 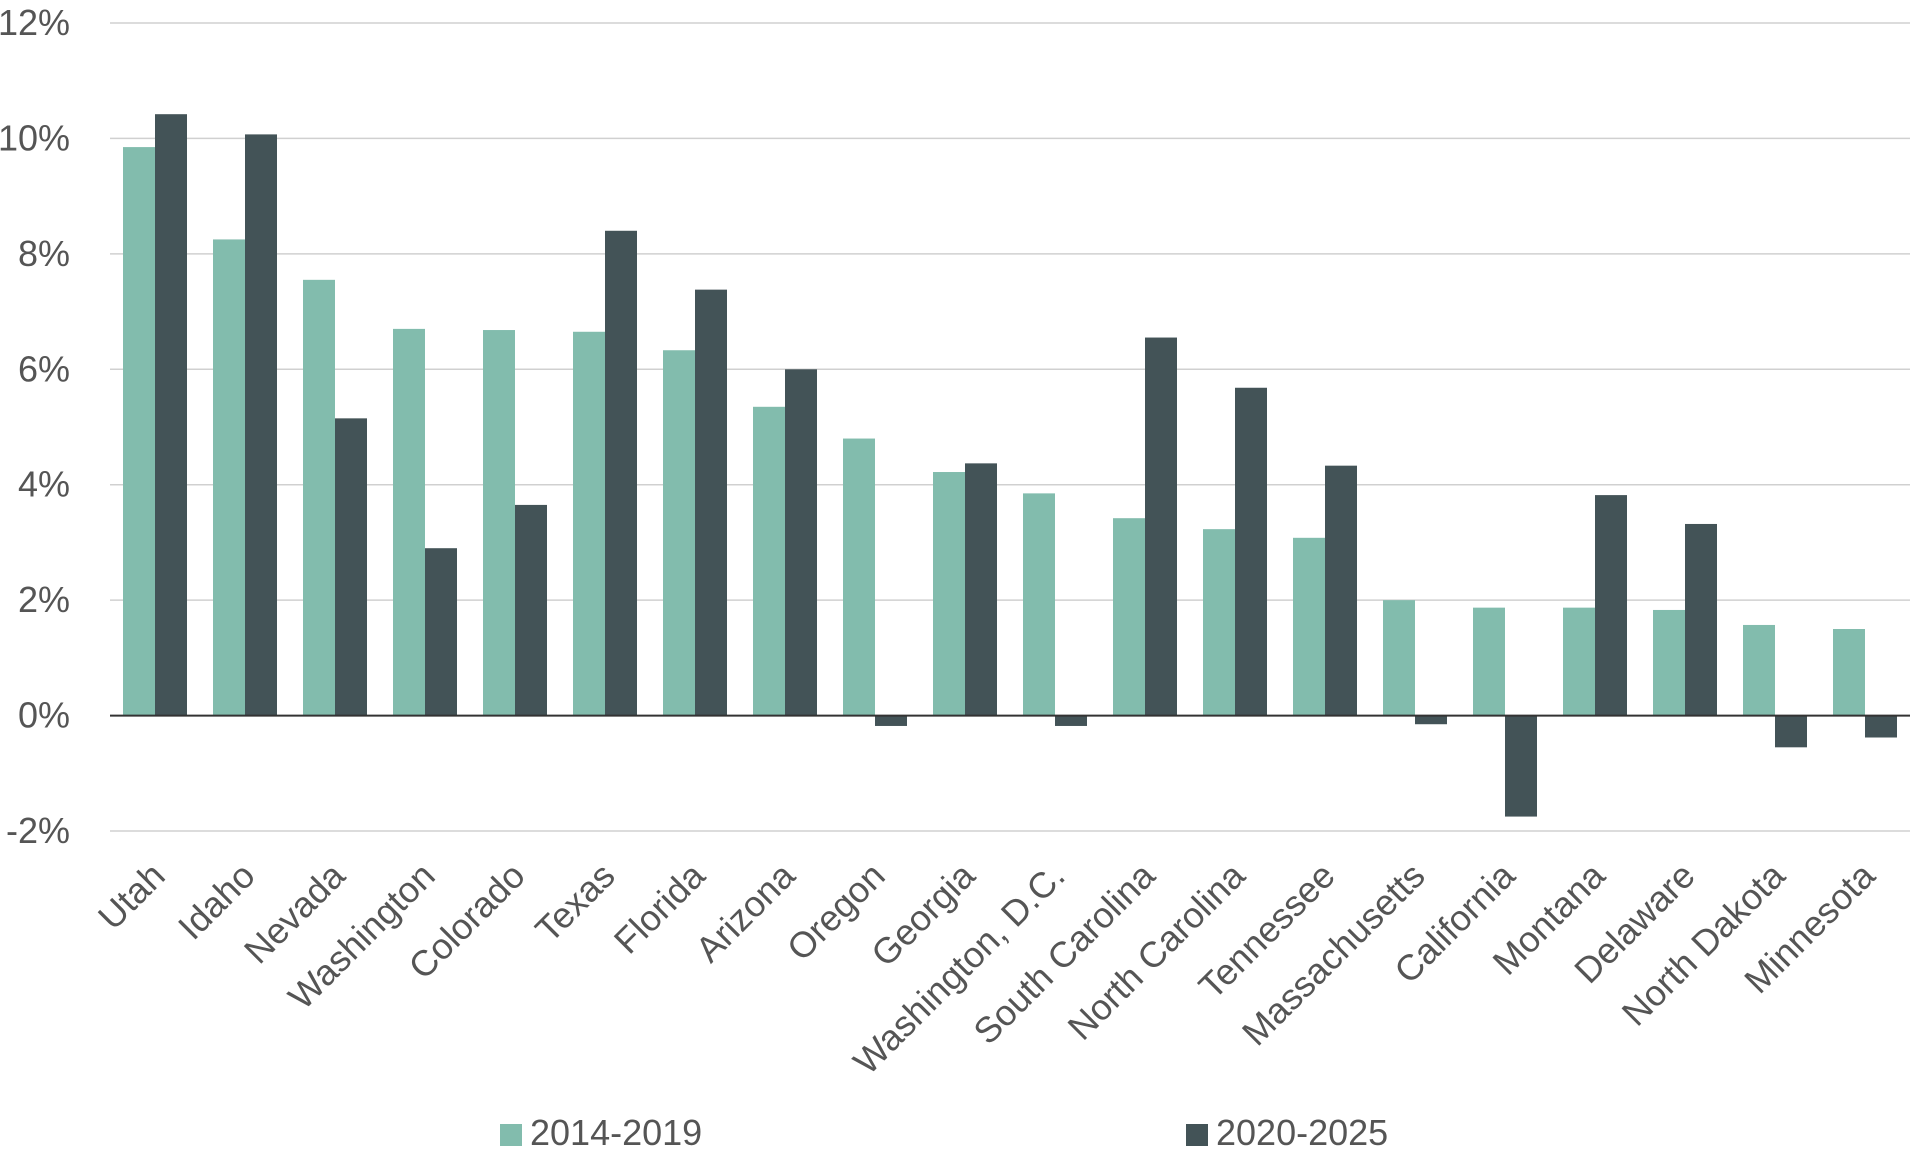 What do you see at coordinates (1579, 661) in the screenshot?
I see `bar-2014-2019-Montana` at bounding box center [1579, 661].